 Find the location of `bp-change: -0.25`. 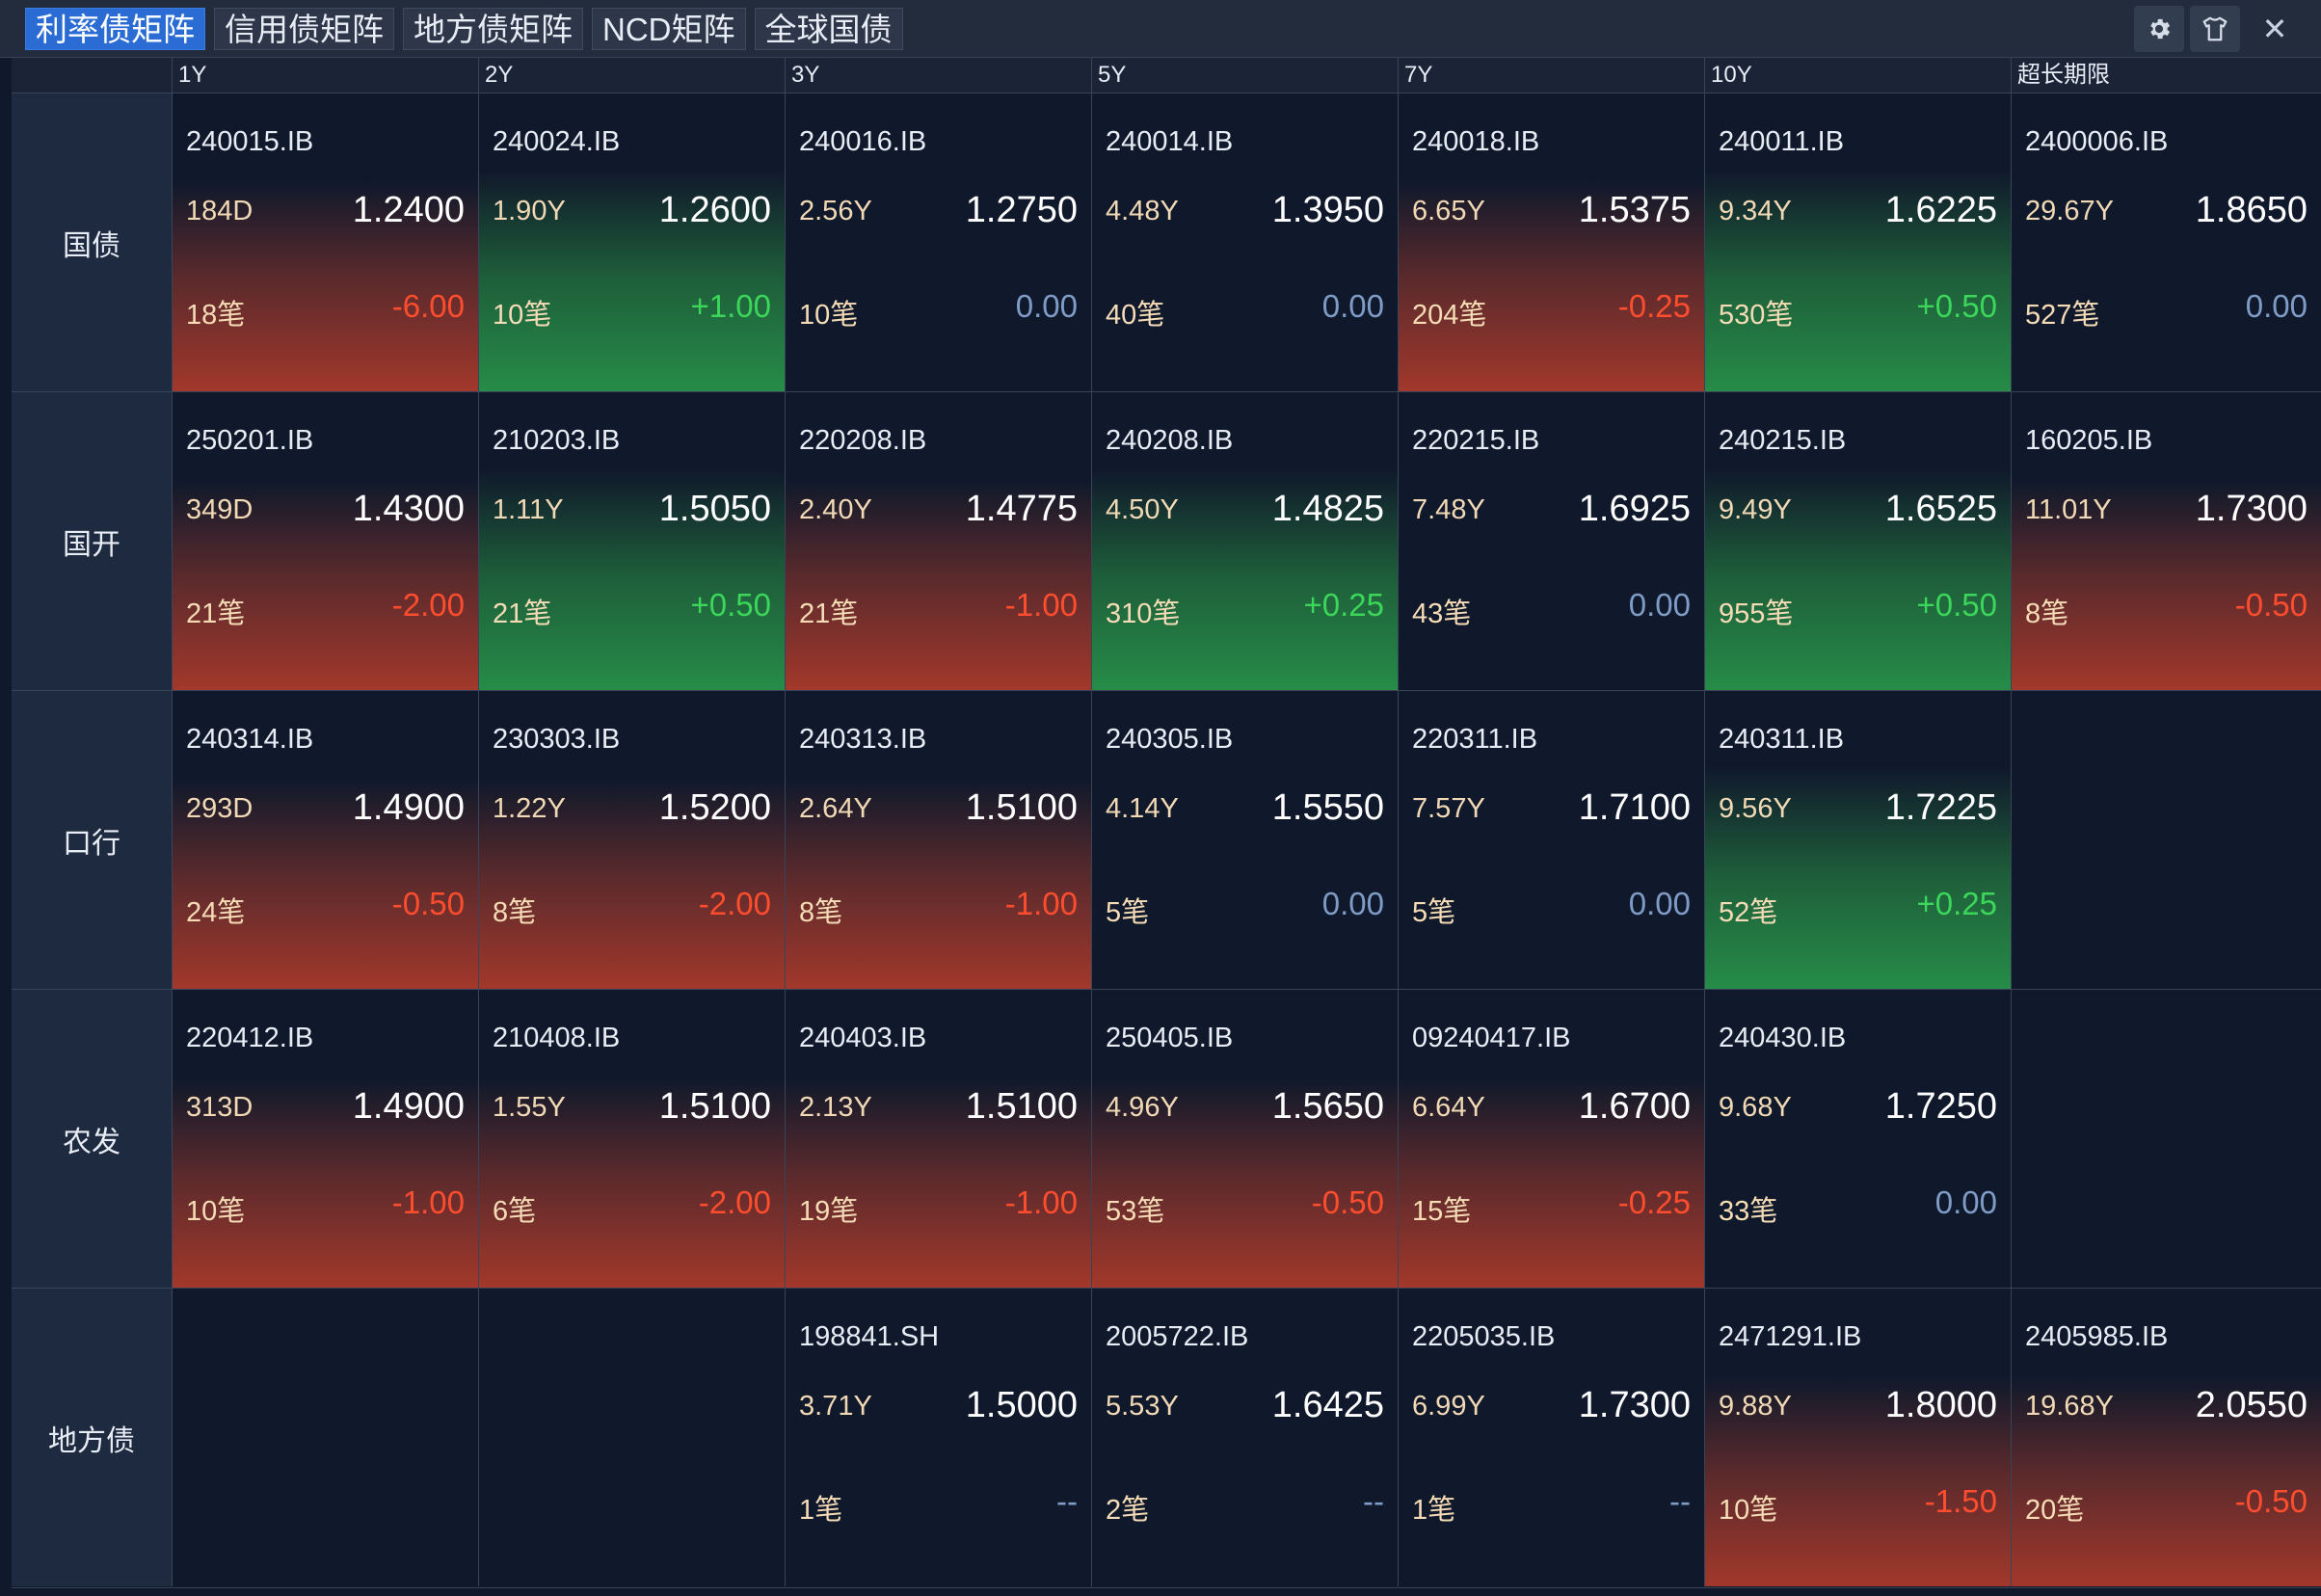

bp-change: -0.25 is located at coordinates (1654, 1202).